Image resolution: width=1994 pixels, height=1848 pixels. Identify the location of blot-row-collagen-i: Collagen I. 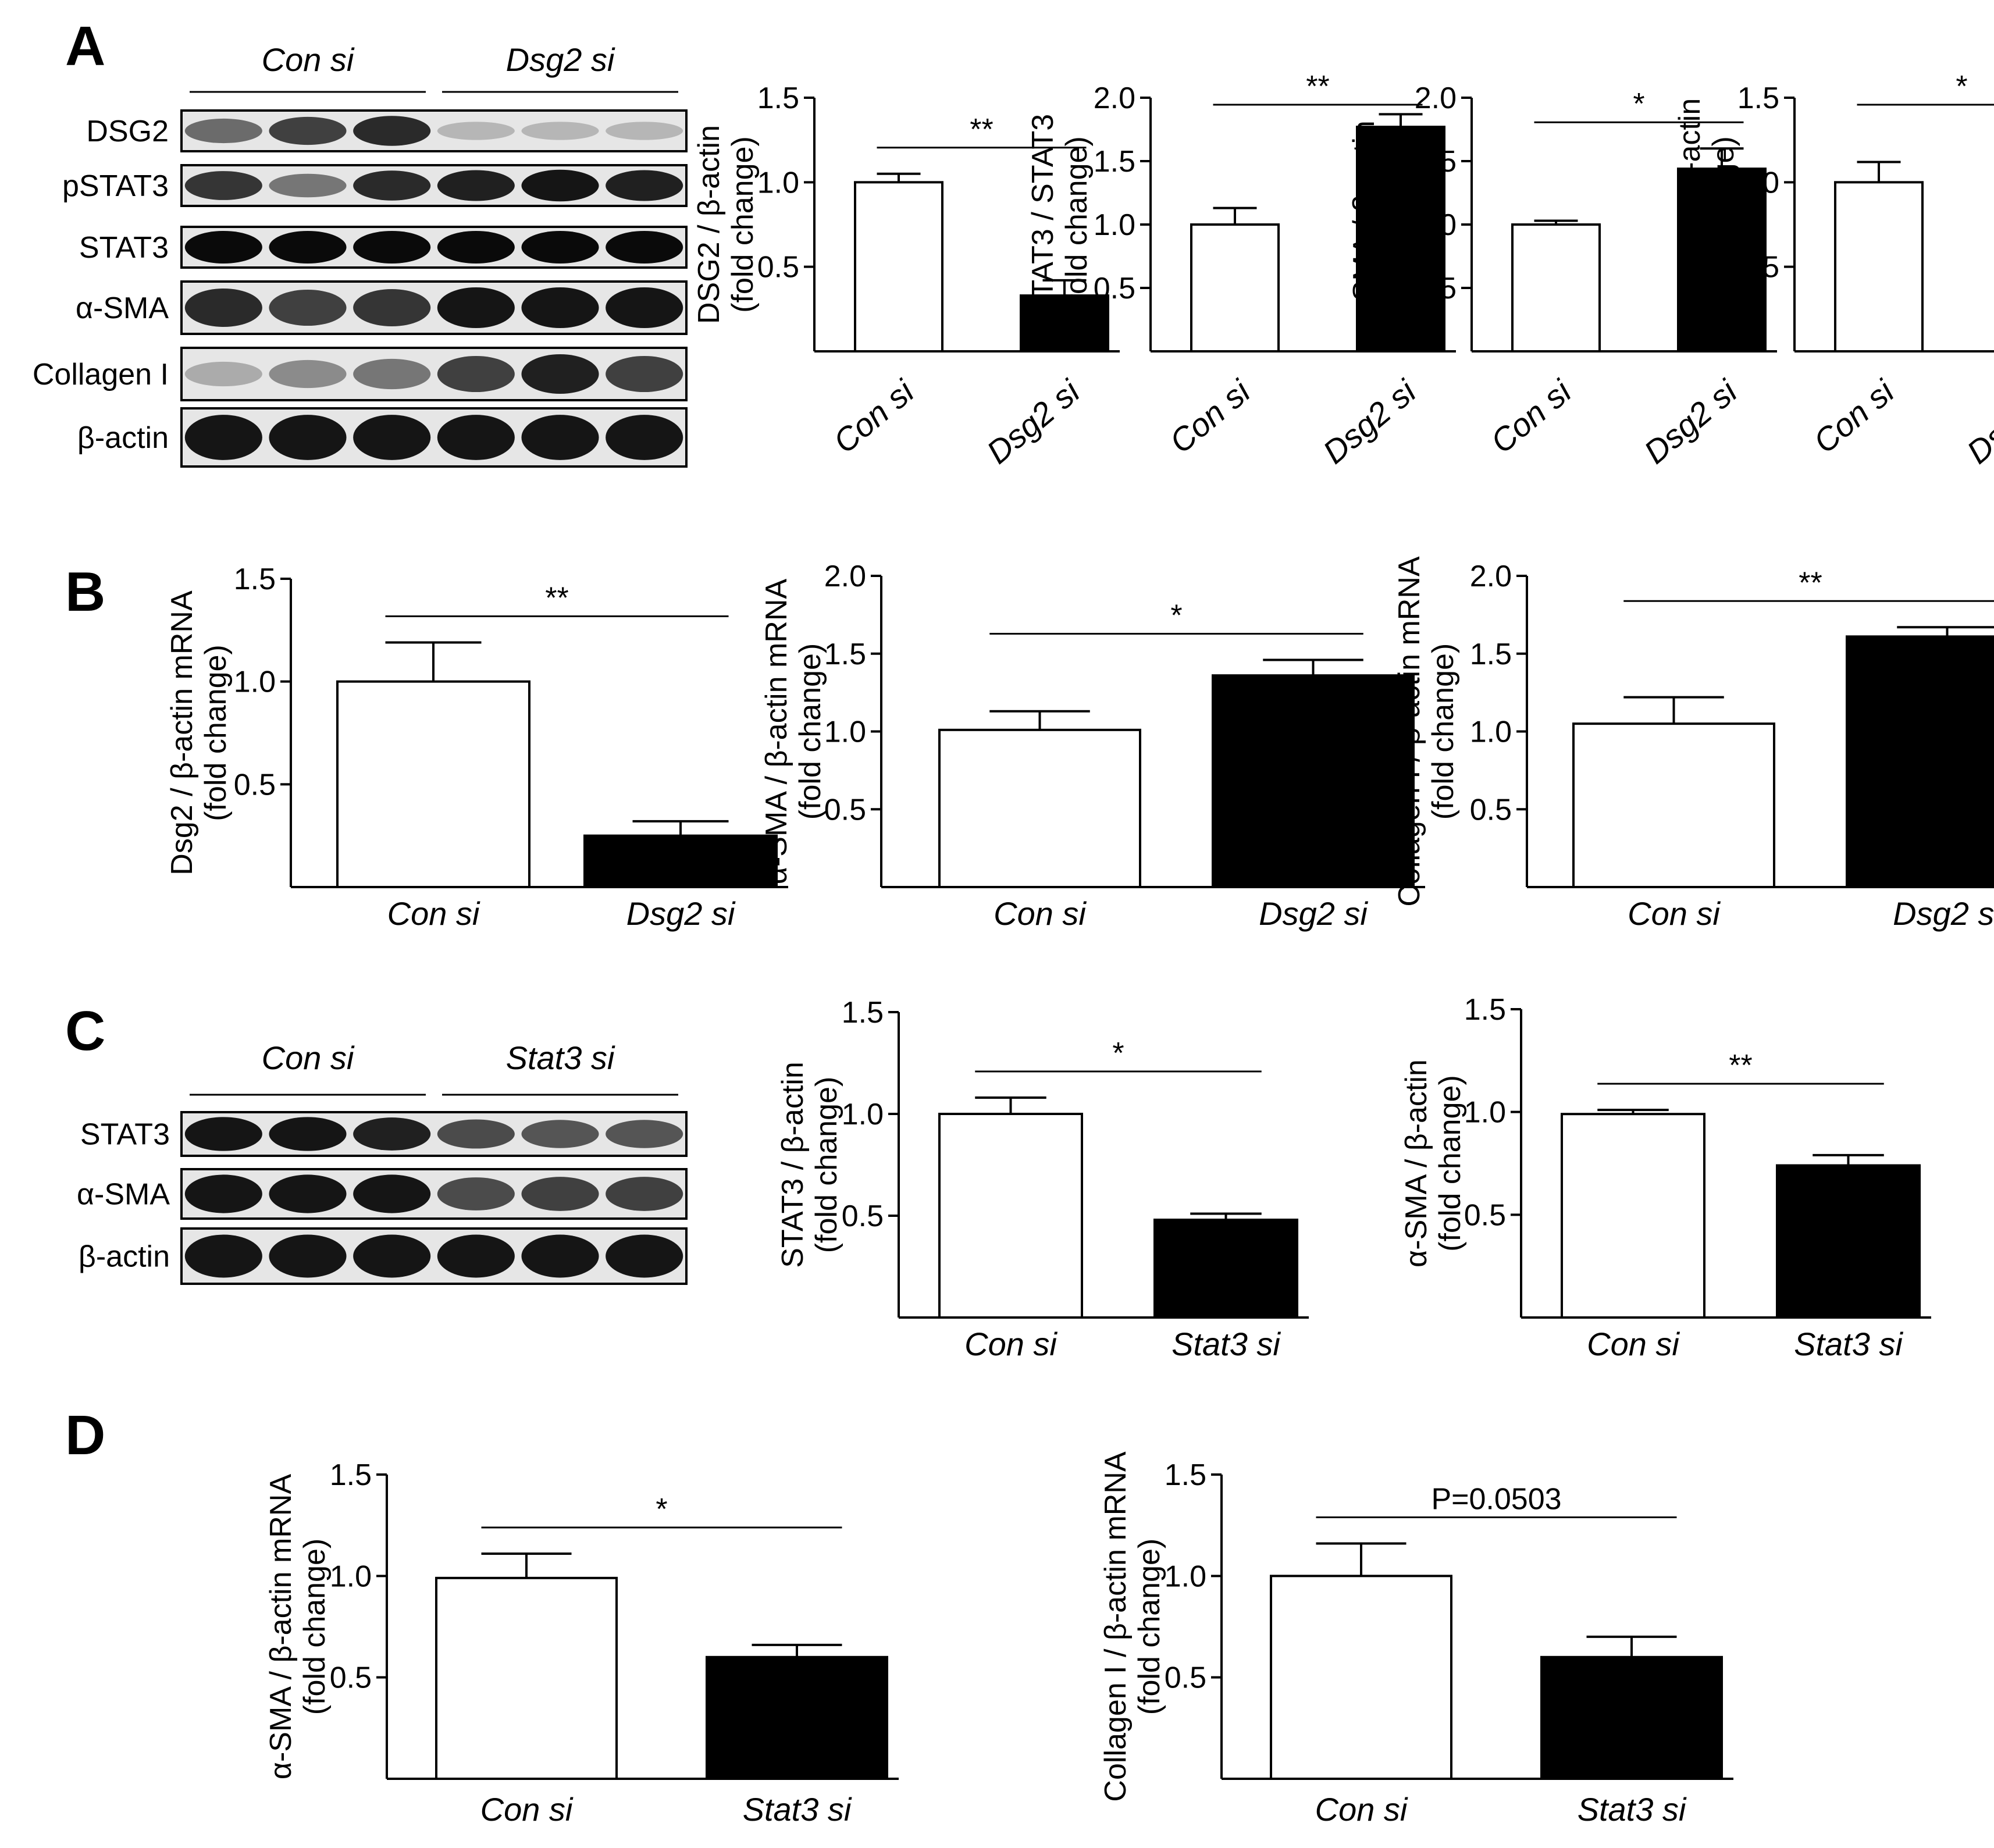
(360, 374).